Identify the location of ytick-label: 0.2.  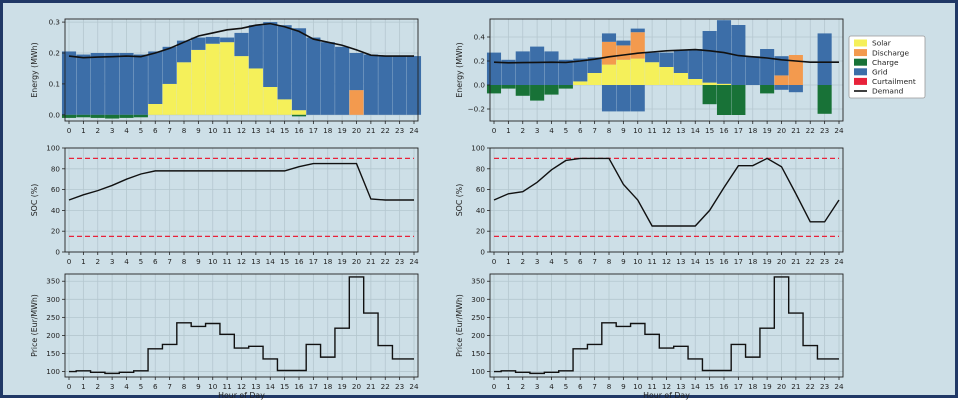
(54, 53).